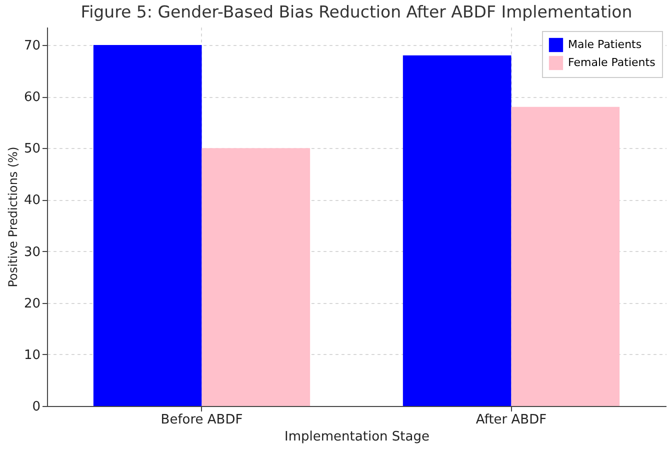 The width and height of the screenshot is (670, 449). Describe the element at coordinates (32, 46) in the screenshot. I see `y-tick-label: 70` at that location.